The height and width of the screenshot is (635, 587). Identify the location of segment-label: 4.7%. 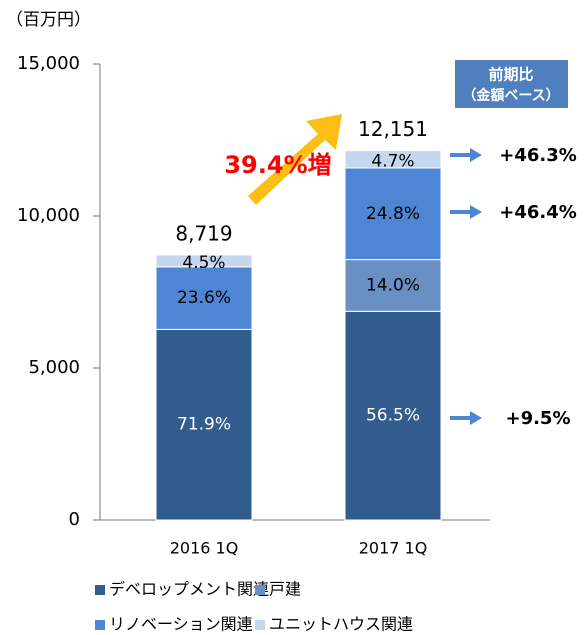
(392, 161).